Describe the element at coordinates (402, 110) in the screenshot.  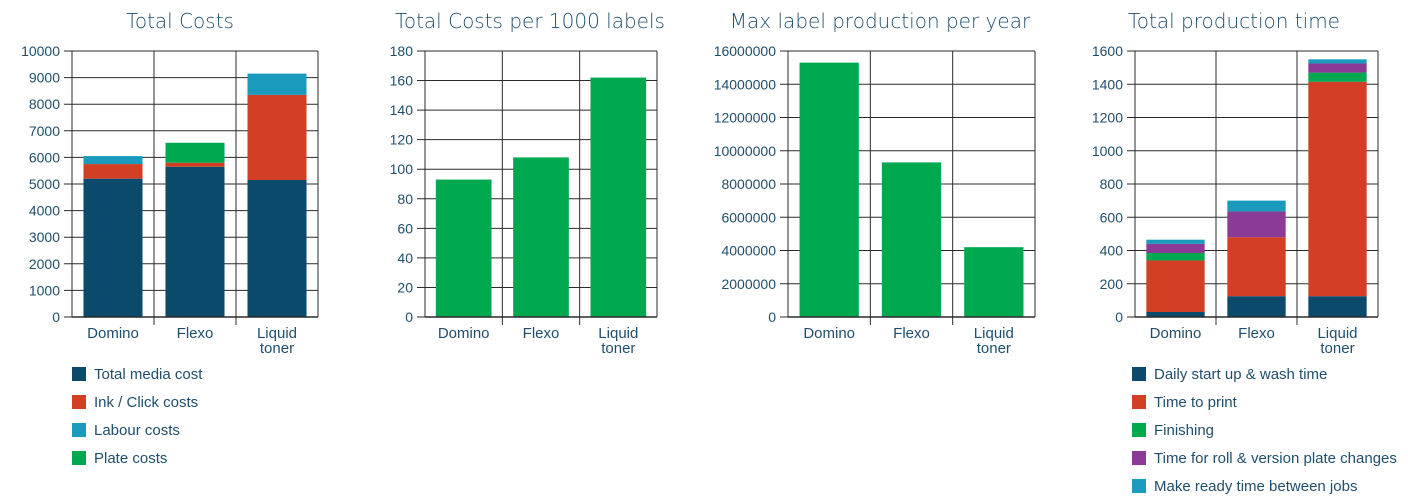
I see `y-tick-label: 140` at that location.